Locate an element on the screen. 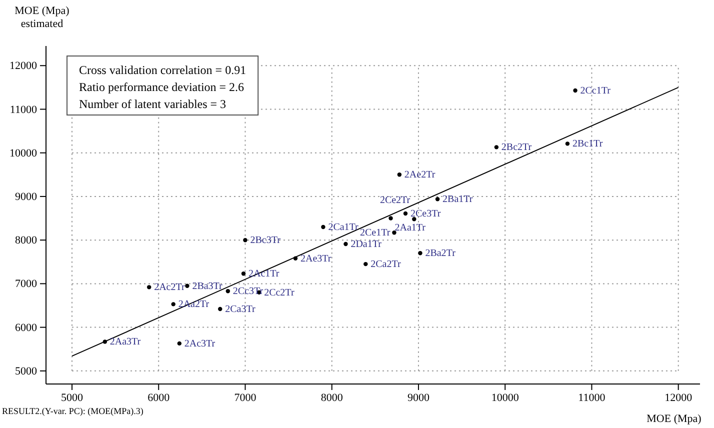 The image size is (714, 428). y-tick-label: 9000 is located at coordinates (26, 196).